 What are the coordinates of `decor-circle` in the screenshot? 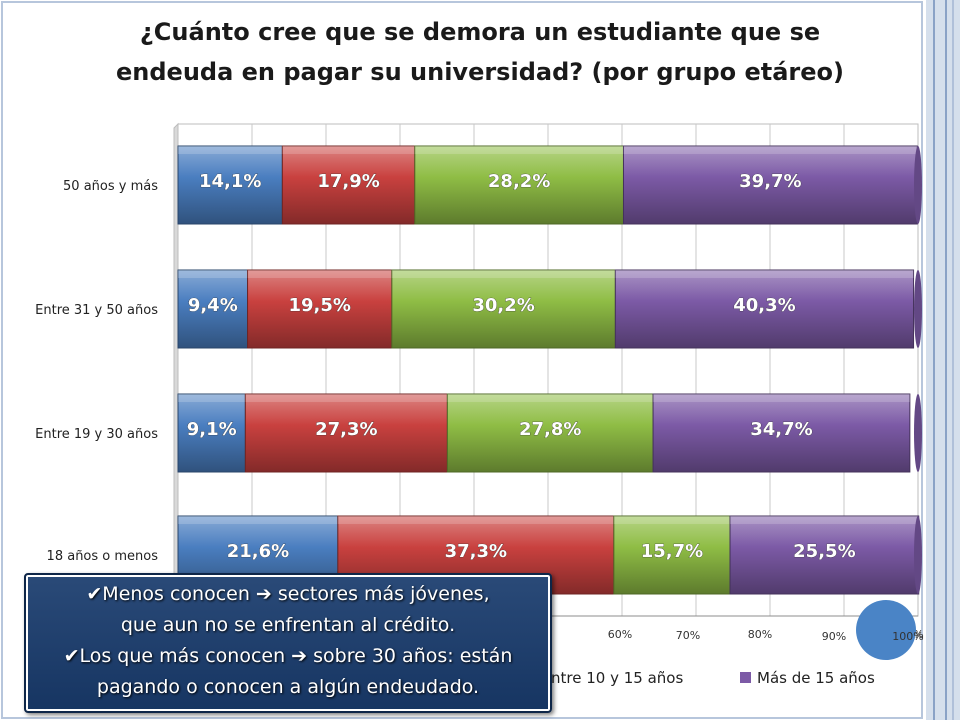 It's located at (886, 630).